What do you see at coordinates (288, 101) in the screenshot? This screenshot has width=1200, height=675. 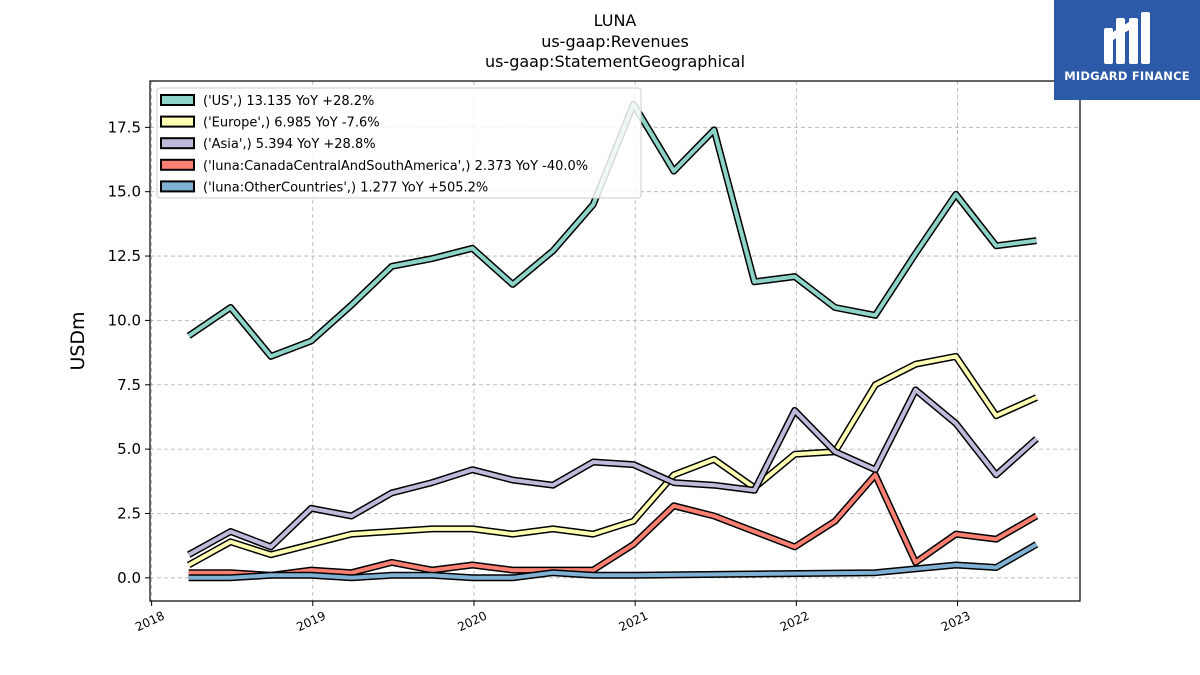 I see `legend-label: ('US',) 13.135 YoY +28.2%` at bounding box center [288, 101].